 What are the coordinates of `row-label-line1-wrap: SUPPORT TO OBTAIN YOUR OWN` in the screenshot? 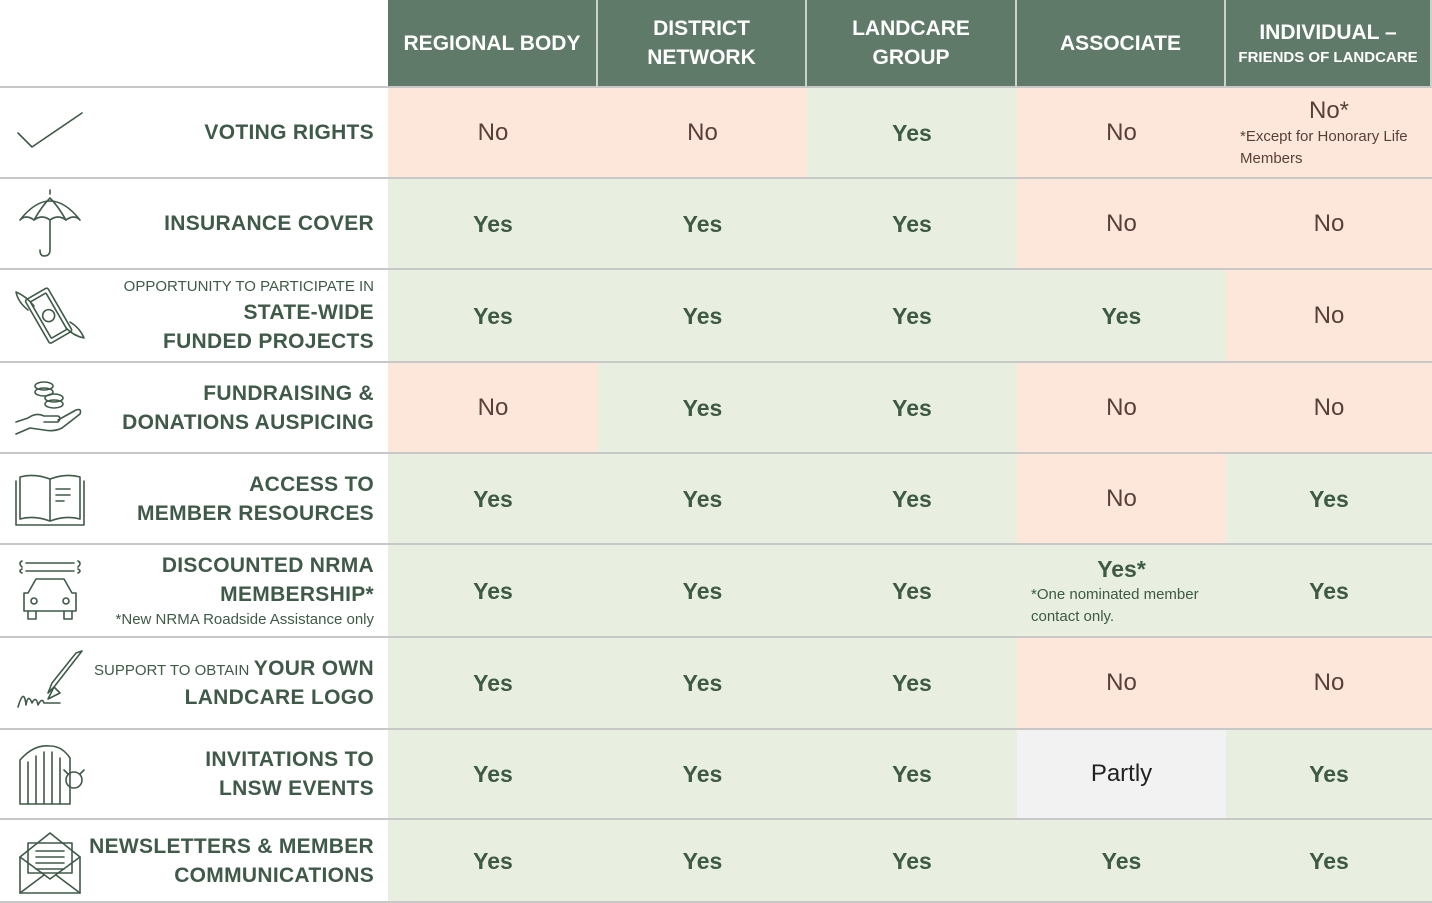 It's located at (234, 668).